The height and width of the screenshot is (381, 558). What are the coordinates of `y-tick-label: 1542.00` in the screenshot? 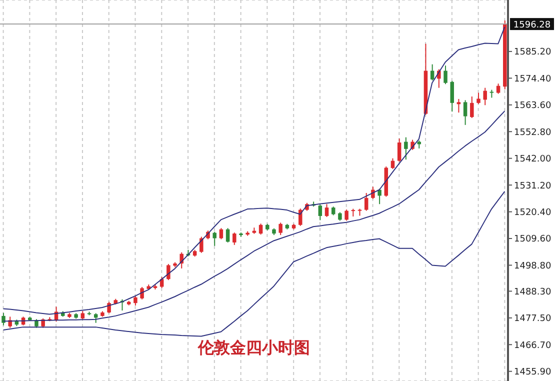 It's located at (533, 159).